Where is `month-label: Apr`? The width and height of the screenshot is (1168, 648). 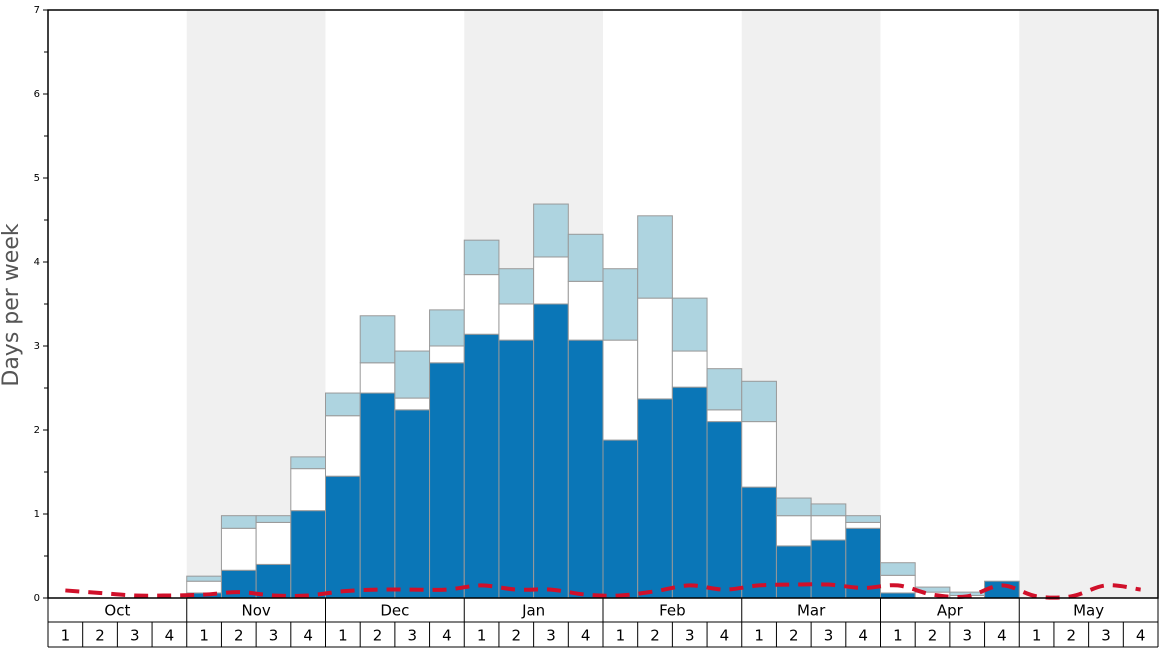
month-label: Apr is located at coordinates (950, 611).